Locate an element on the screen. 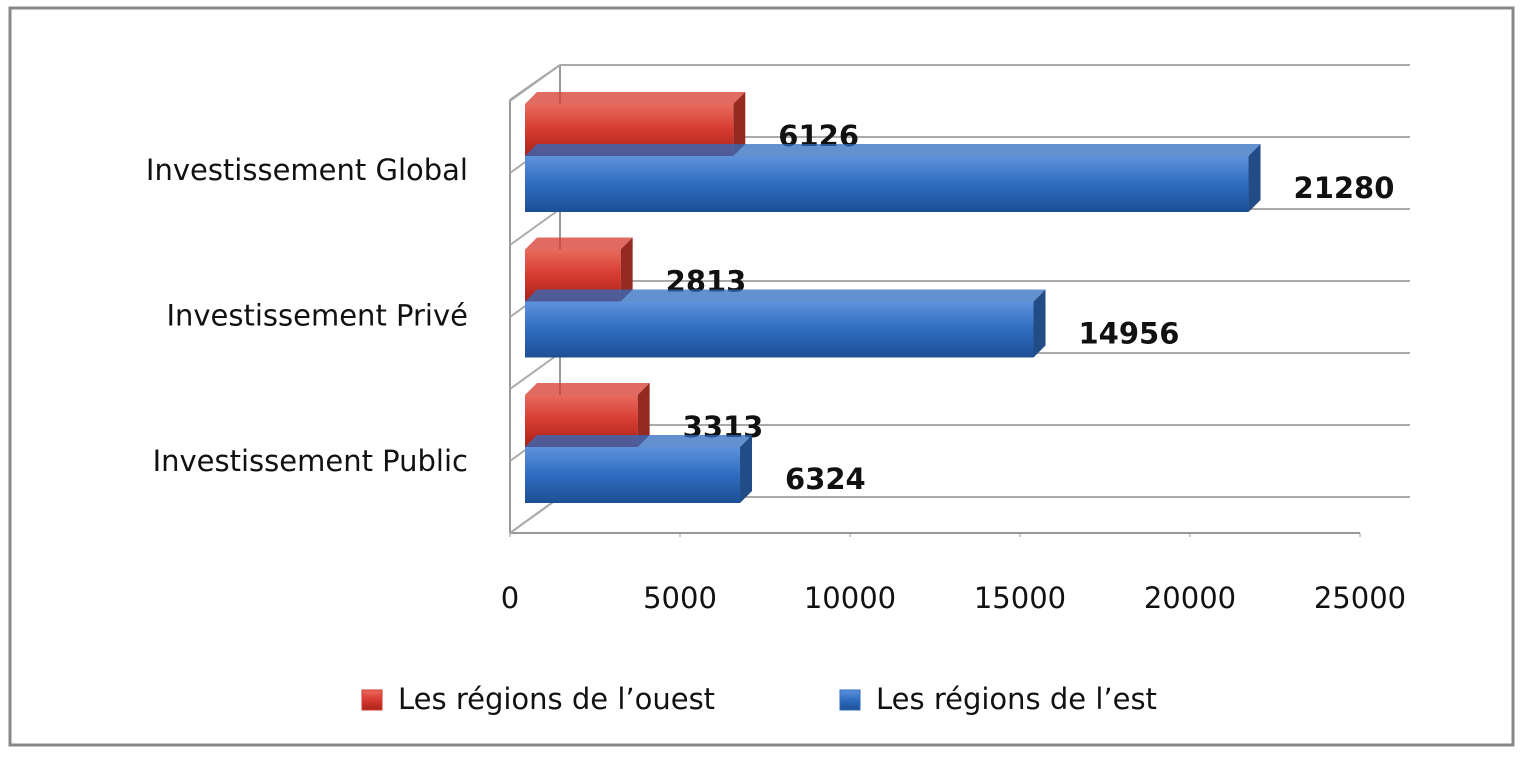 The width and height of the screenshot is (1523, 758). x-tick-label: 20000 is located at coordinates (1190, 598).